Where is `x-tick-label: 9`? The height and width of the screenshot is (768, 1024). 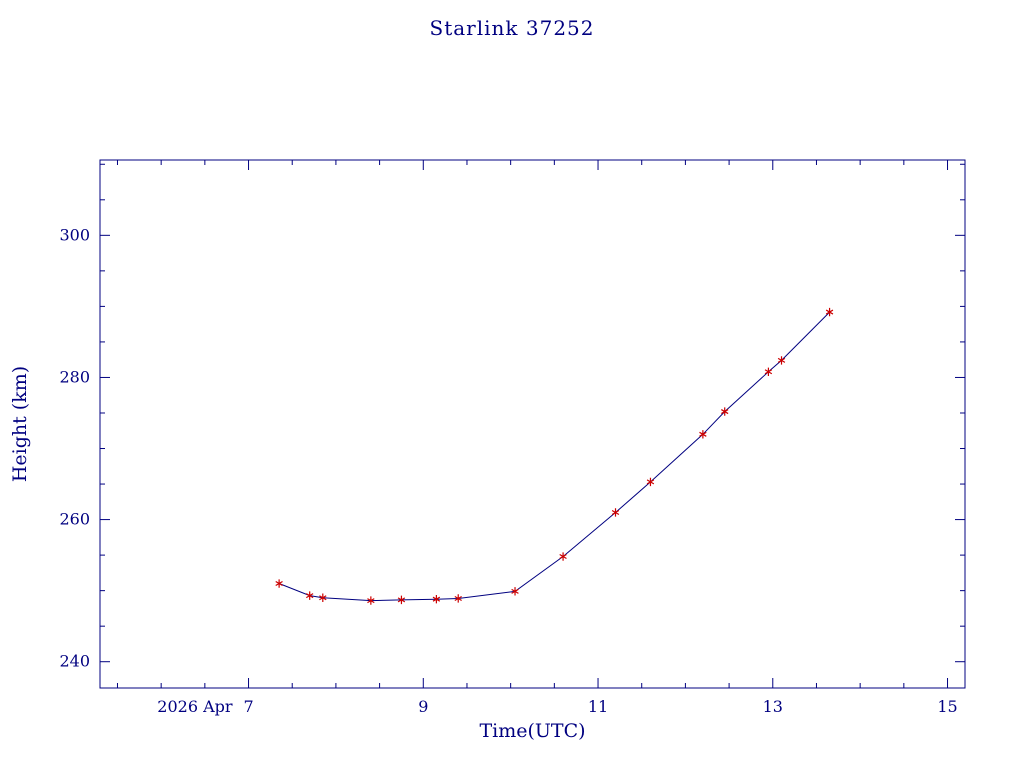
x-tick-label: 9 is located at coordinates (423, 706).